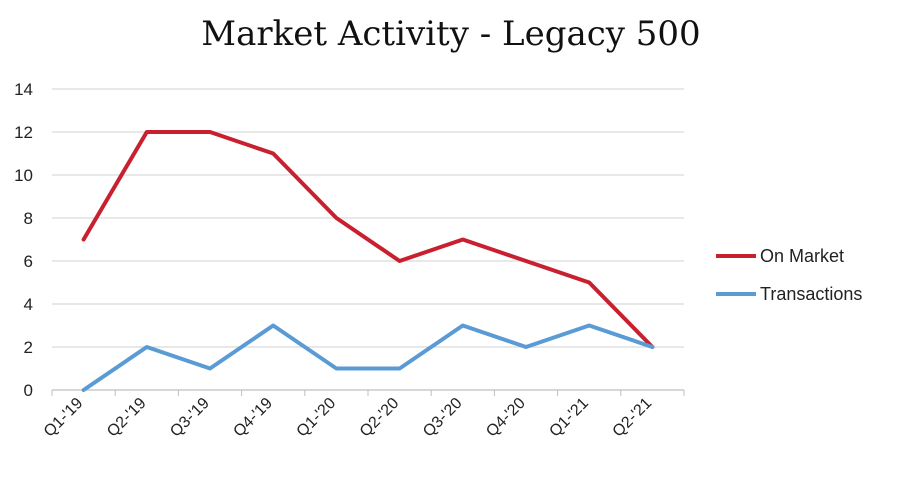 This screenshot has width=902, height=483. I want to click on x-tick-label: Q4-'20, so click(506, 418).